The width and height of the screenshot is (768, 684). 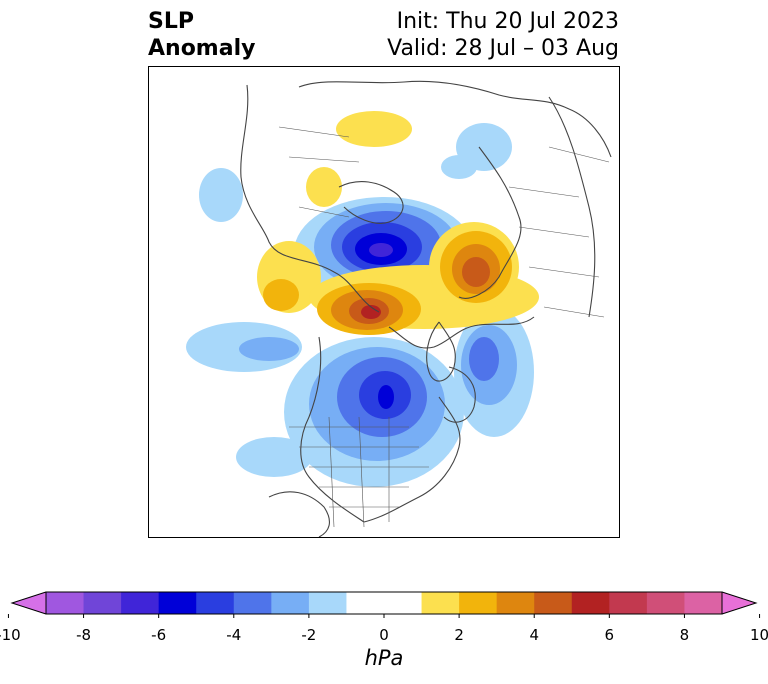 I want to click on negative-siberian-low, so click(x=355, y=172).